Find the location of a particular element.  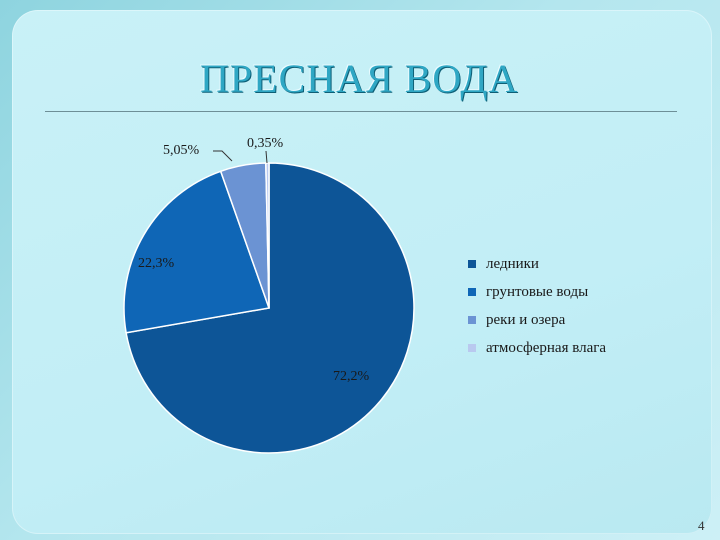

legend-label-1: ледники is located at coordinates (512, 264).